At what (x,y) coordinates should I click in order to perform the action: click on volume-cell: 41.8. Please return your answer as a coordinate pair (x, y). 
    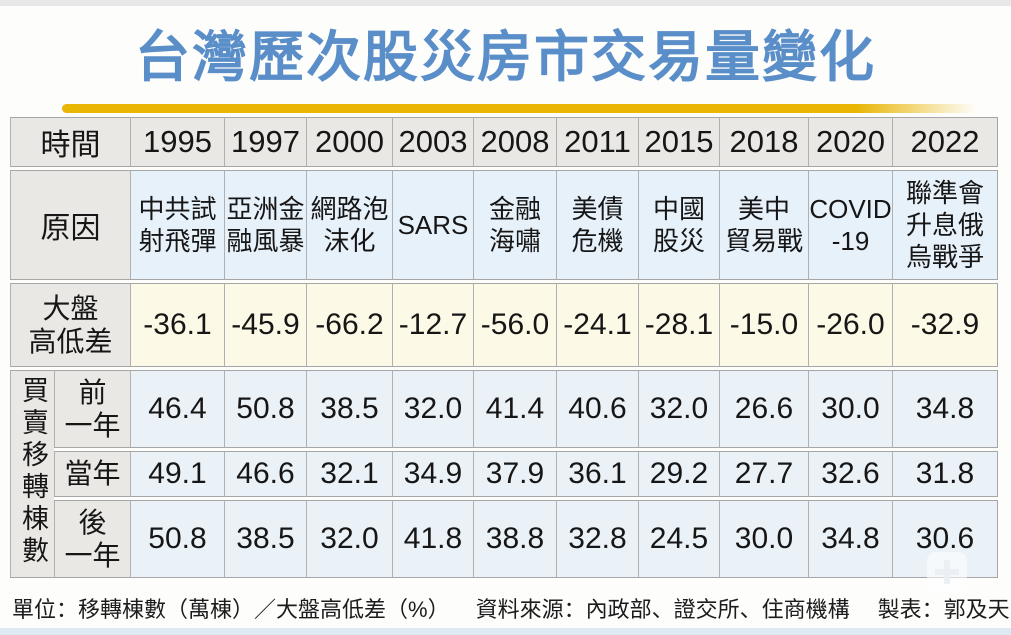
    Looking at the image, I should click on (432, 539).